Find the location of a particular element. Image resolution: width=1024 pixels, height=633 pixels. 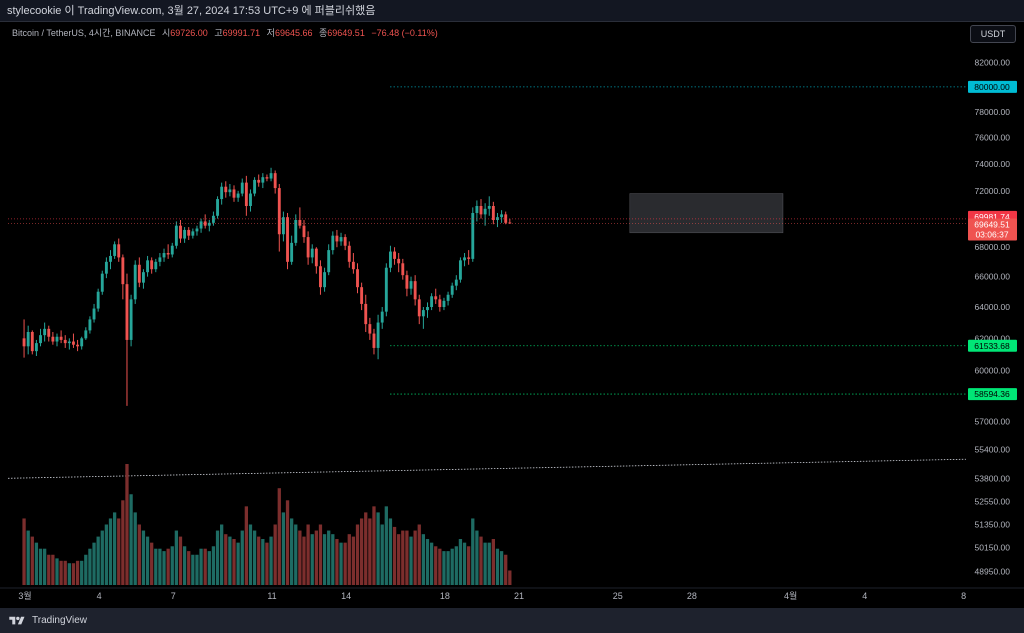

y-tick-label: 72000.00 is located at coordinates (993, 191).